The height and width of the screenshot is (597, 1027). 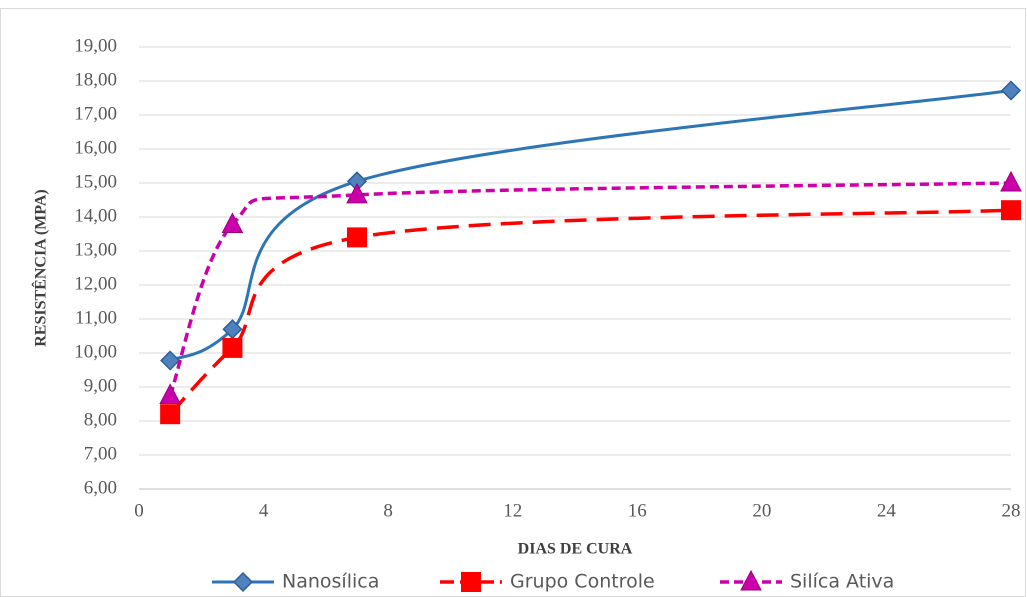 What do you see at coordinates (575, 549) in the screenshot?
I see `x-axis-label: DIAS DE CURA` at bounding box center [575, 549].